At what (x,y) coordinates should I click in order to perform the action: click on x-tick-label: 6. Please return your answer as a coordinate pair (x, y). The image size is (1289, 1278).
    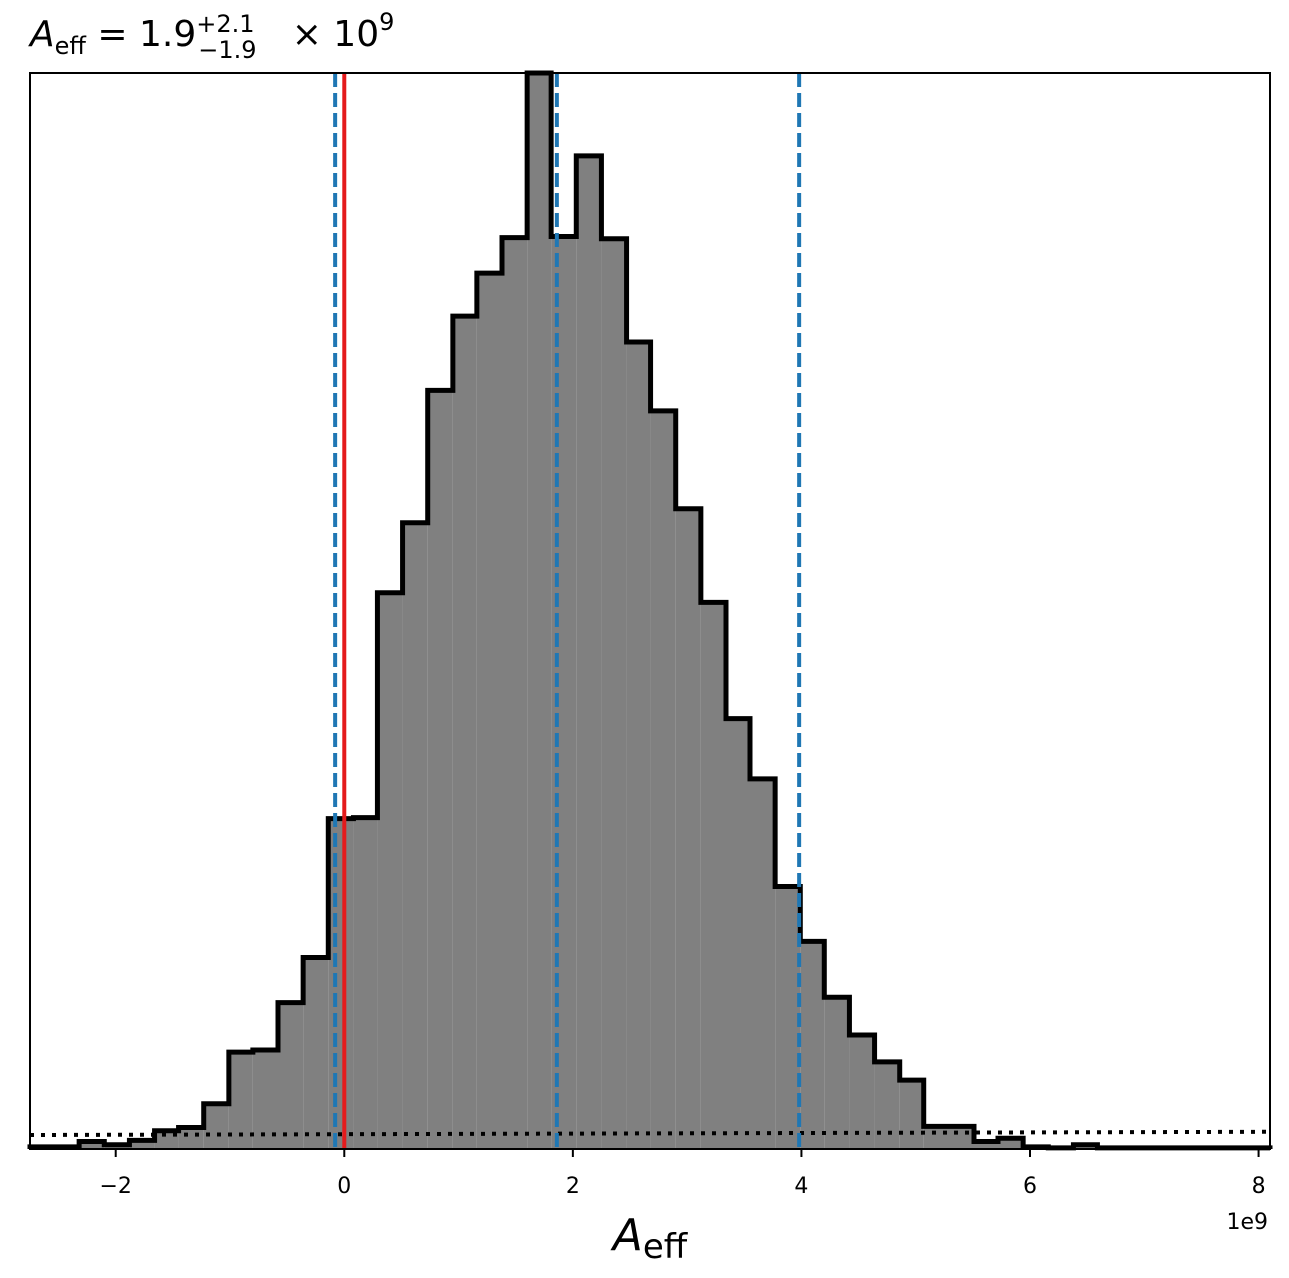
    Looking at the image, I should click on (1030, 1186).